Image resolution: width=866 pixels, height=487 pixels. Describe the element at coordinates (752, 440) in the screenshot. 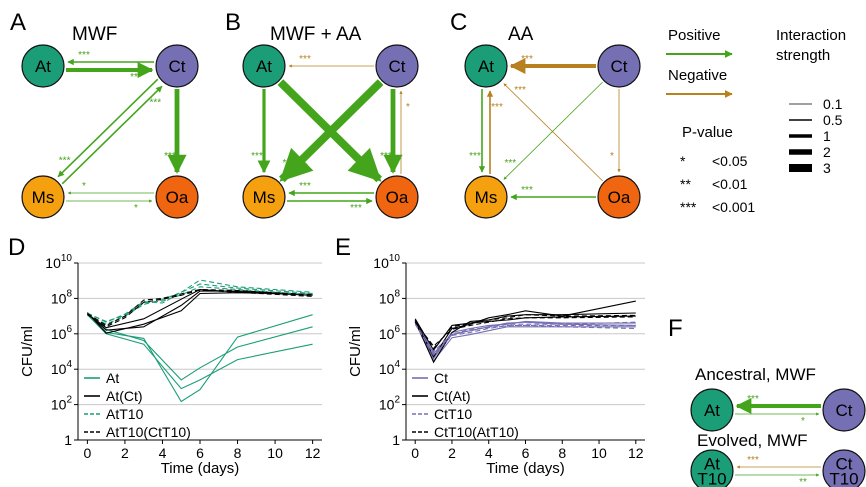

I see `evolved-title: Evolved, MWF` at that location.